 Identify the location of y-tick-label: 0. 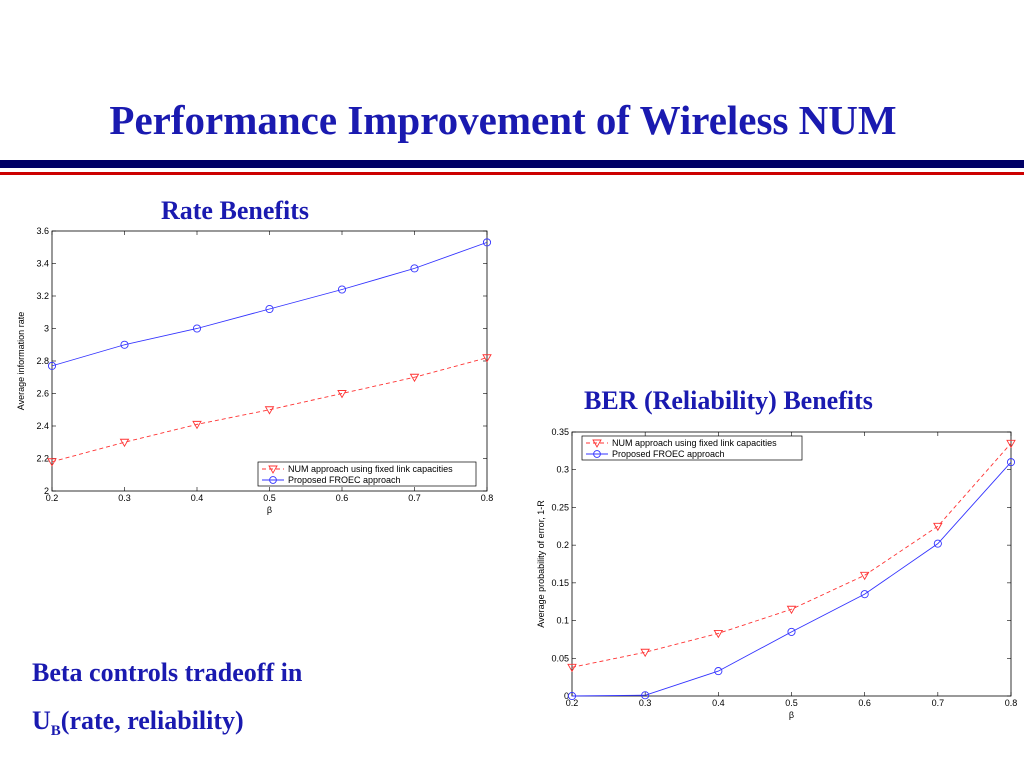
(566, 696).